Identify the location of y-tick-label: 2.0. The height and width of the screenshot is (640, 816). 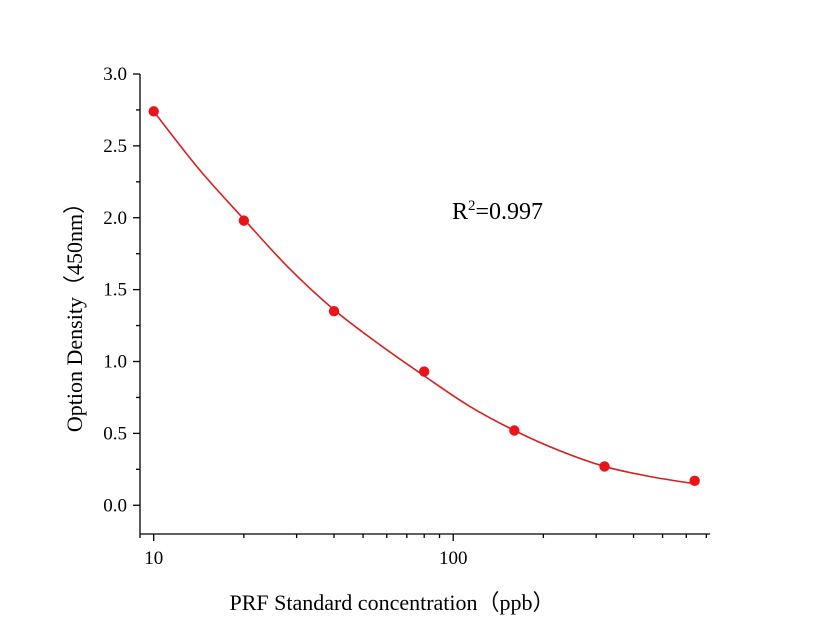
(115, 218).